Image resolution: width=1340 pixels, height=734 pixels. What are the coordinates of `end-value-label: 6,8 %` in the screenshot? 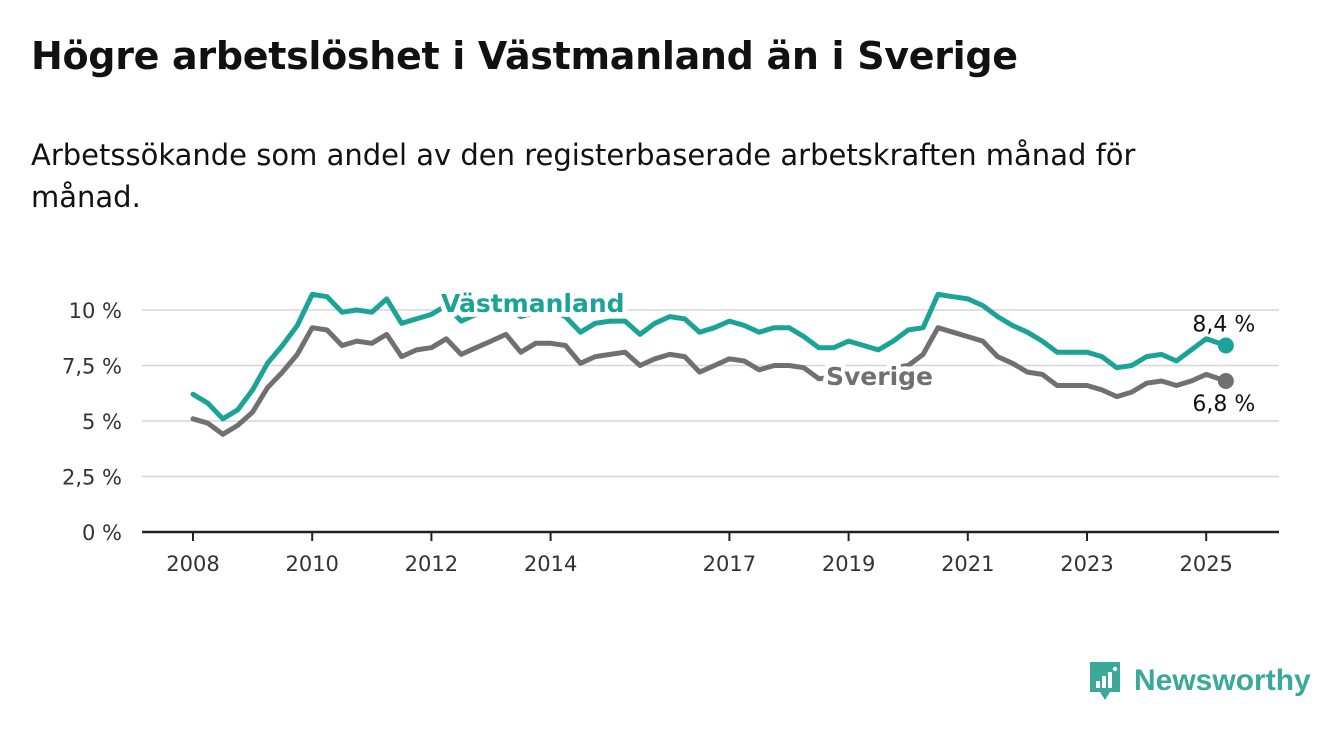 It's located at (1223, 404).